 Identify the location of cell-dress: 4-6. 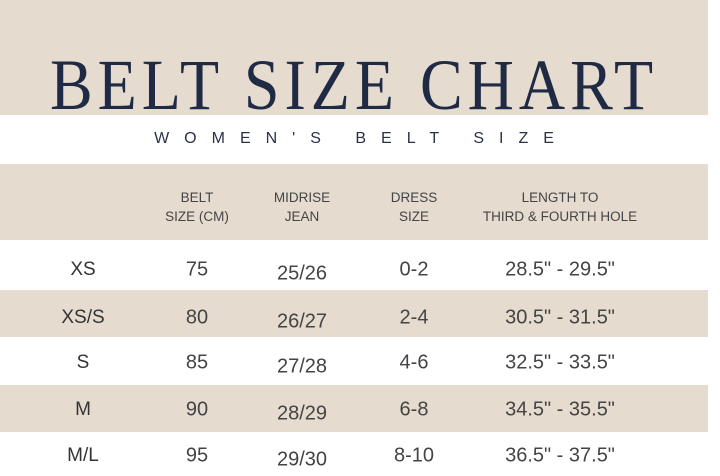
(414, 362).